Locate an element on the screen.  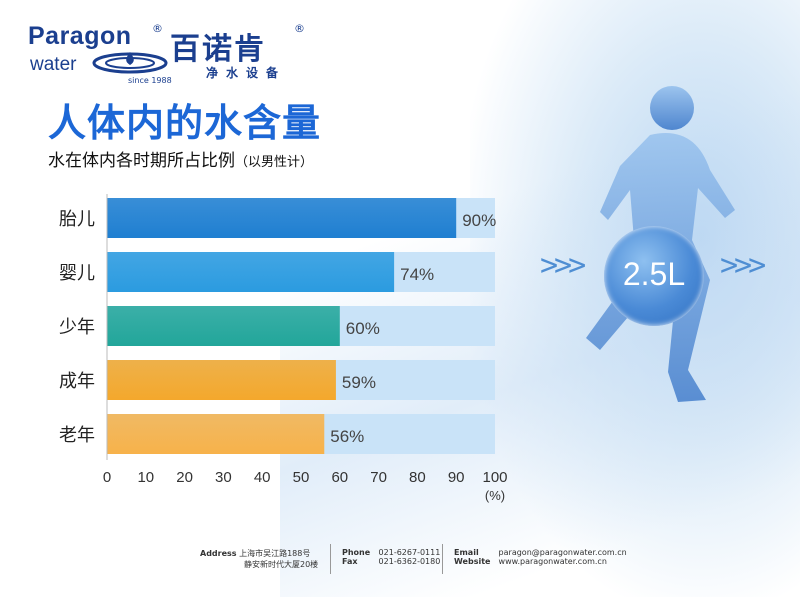
x-tick-label: 80 is located at coordinates (417, 477).